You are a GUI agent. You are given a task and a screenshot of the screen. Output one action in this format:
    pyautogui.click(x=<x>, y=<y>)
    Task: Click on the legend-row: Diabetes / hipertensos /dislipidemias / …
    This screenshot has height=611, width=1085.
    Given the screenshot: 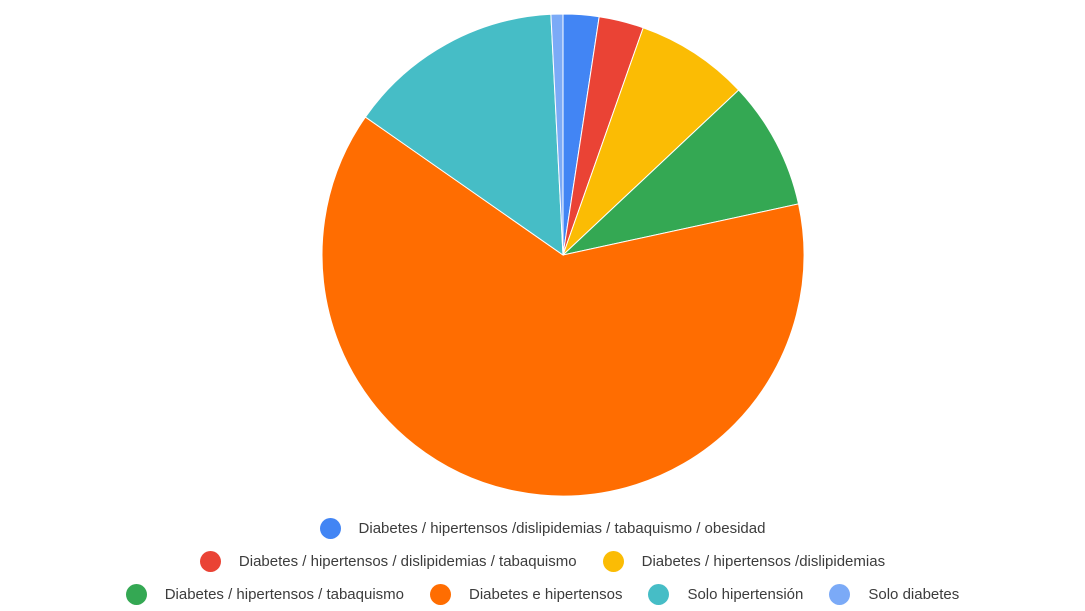 What is the action you would take?
    pyautogui.click(x=542, y=528)
    